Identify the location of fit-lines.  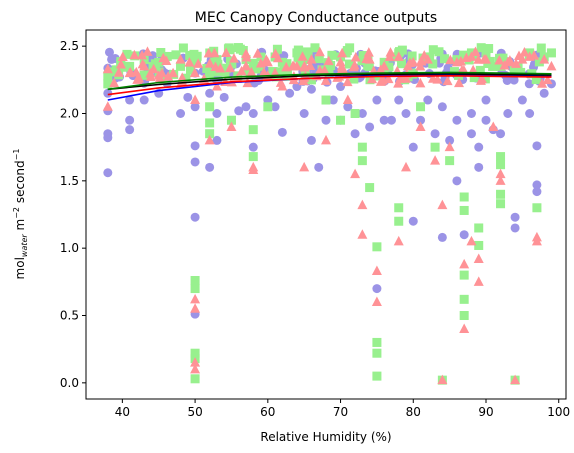
(329, 86).